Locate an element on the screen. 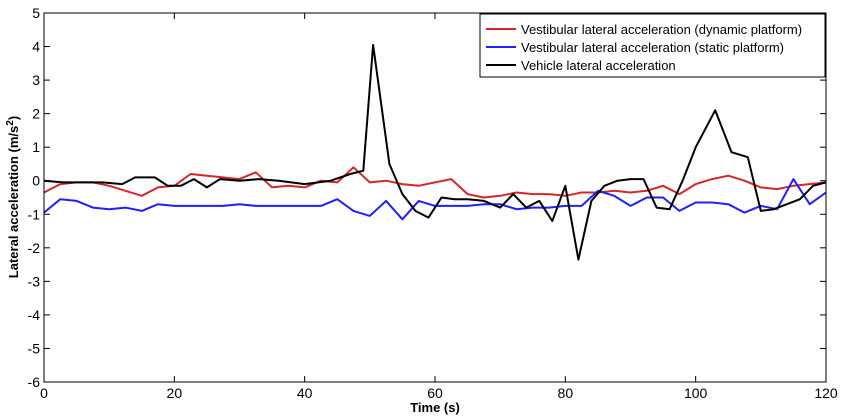 This screenshot has width=842, height=416. y-tick-label: -3 is located at coordinates (34, 281).